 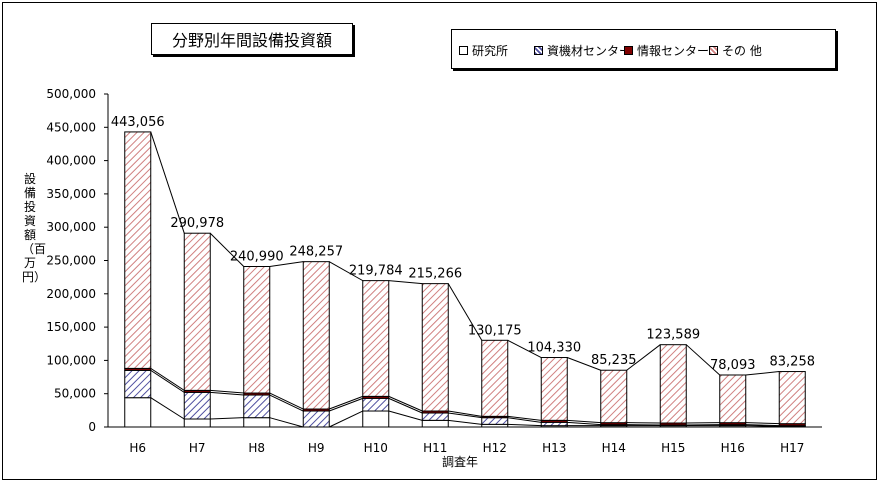 What do you see at coordinates (71, 194) in the screenshot?
I see `y-tick-label: 350,000` at bounding box center [71, 194].